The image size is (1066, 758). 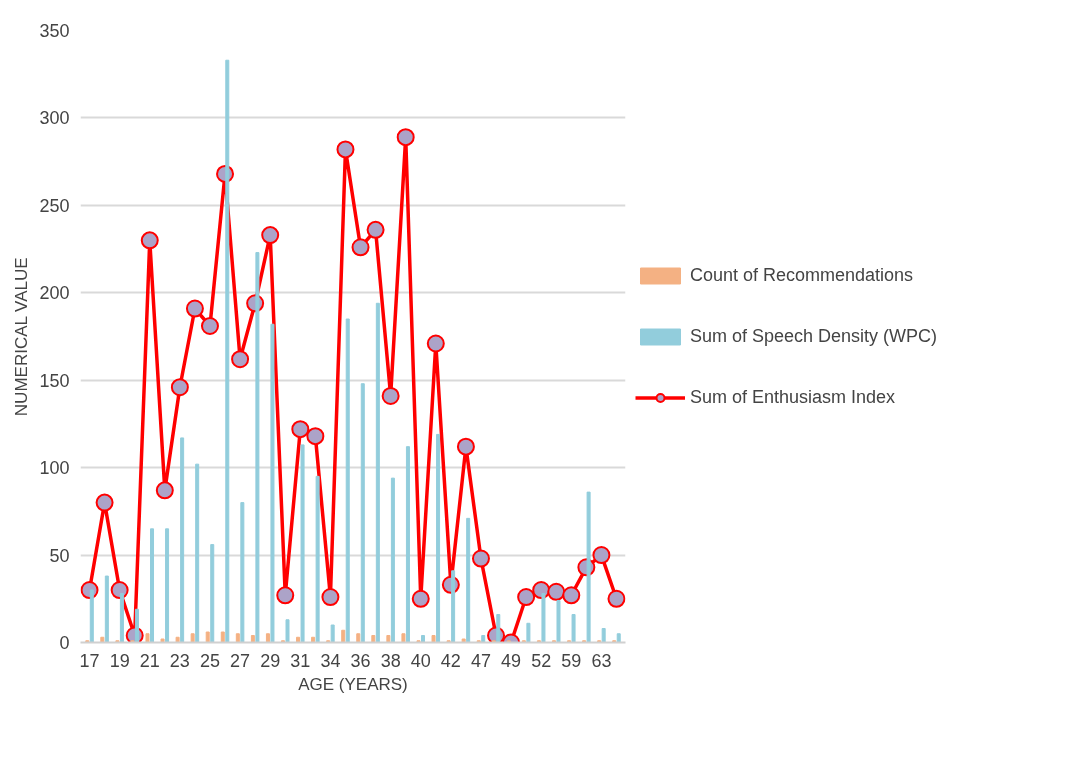 What do you see at coordinates (54, 468) in the screenshot?
I see `y-tick-label: 100` at bounding box center [54, 468].